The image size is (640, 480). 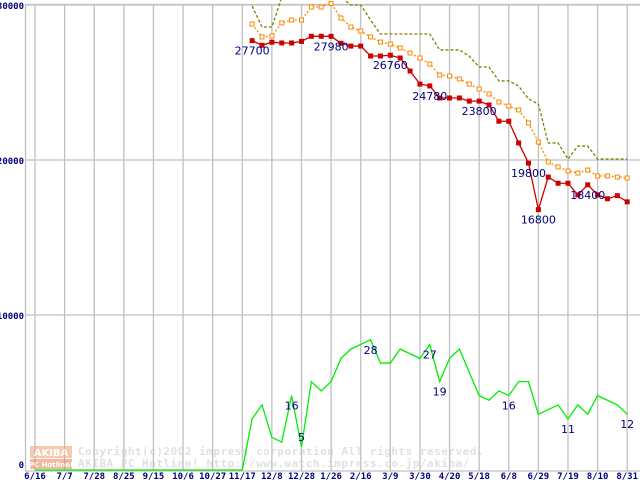 I want to click on logo-box-top, so click(x=51, y=452).